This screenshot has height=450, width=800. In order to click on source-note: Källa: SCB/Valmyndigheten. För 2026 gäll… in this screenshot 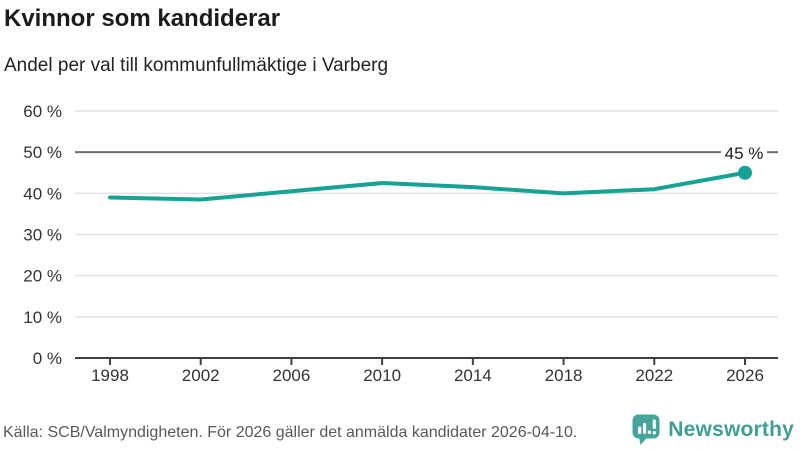, I will do `click(290, 432)`.